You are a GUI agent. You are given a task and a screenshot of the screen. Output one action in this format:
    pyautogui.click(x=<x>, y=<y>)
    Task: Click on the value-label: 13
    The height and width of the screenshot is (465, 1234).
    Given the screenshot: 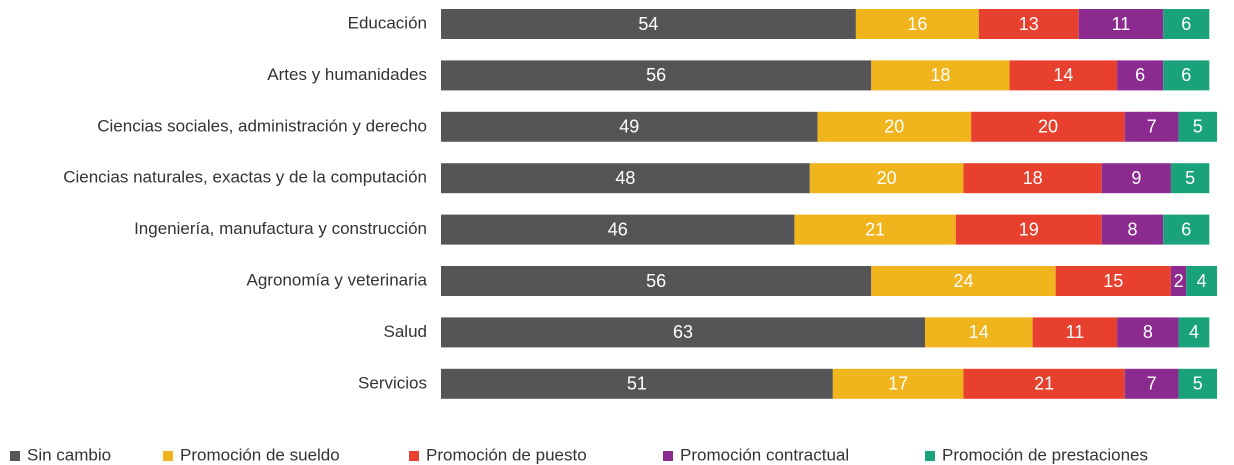 What is the action you would take?
    pyautogui.click(x=1029, y=24)
    